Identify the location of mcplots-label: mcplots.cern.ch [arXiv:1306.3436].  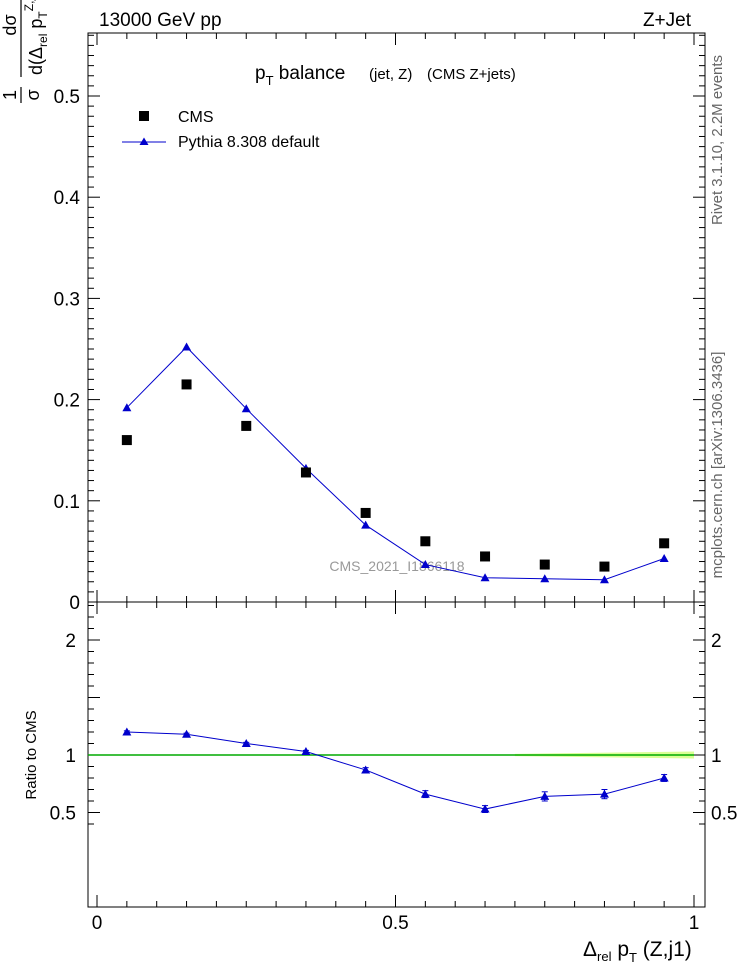
(717, 465).